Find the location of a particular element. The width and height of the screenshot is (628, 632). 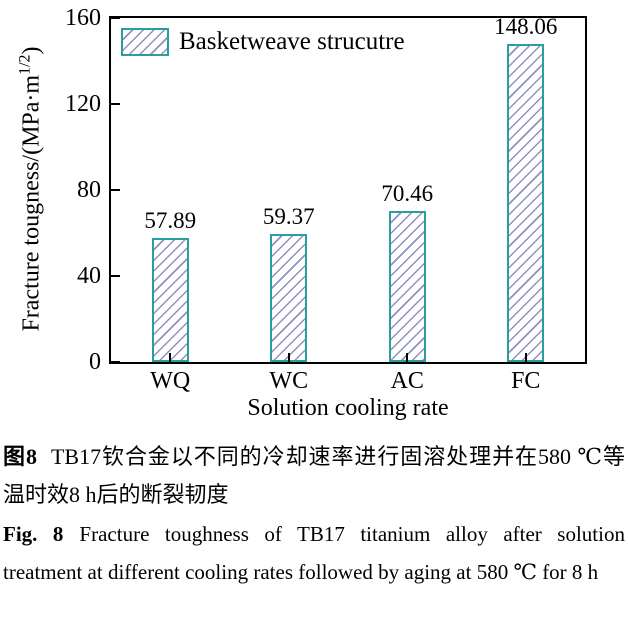

bar-wq is located at coordinates (170, 299).